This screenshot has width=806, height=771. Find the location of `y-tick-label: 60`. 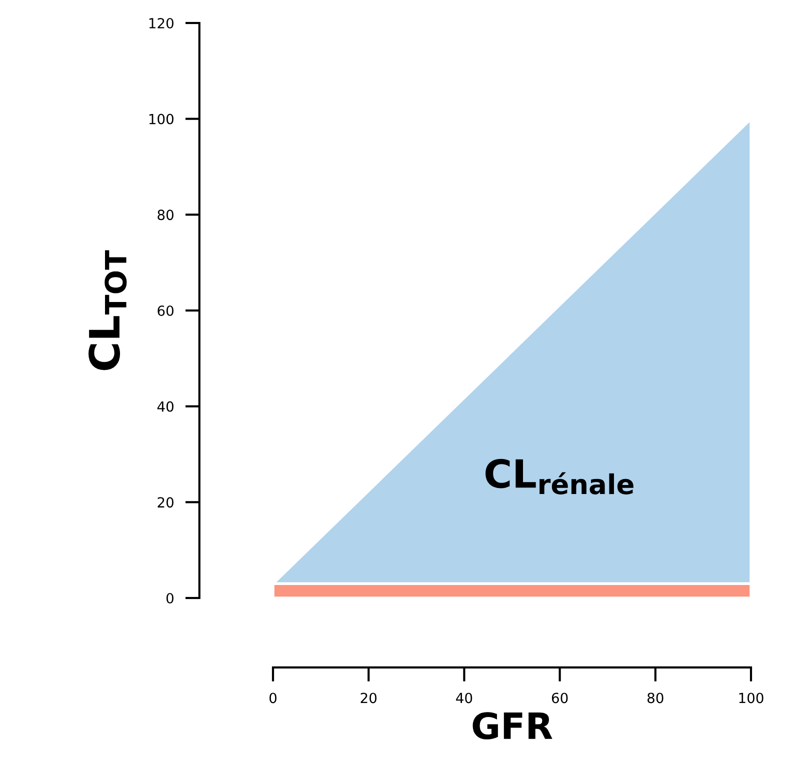

y-tick-label: 60 is located at coordinates (166, 310).